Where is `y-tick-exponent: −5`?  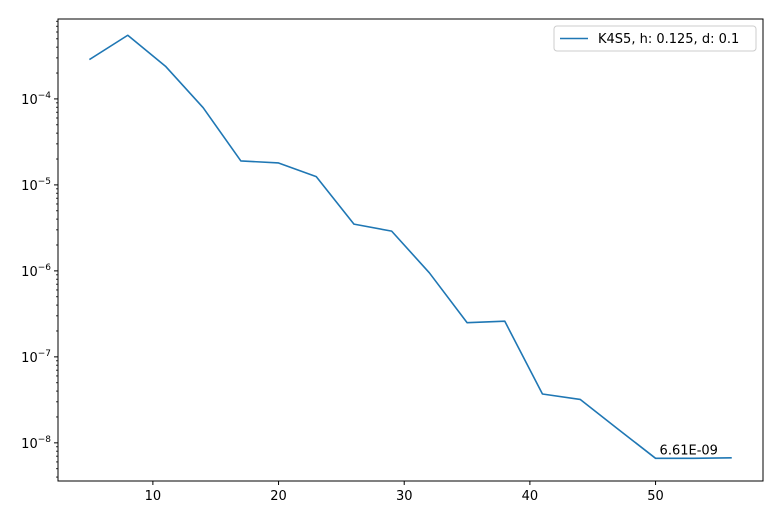 y-tick-exponent: −5 is located at coordinates (44, 182).